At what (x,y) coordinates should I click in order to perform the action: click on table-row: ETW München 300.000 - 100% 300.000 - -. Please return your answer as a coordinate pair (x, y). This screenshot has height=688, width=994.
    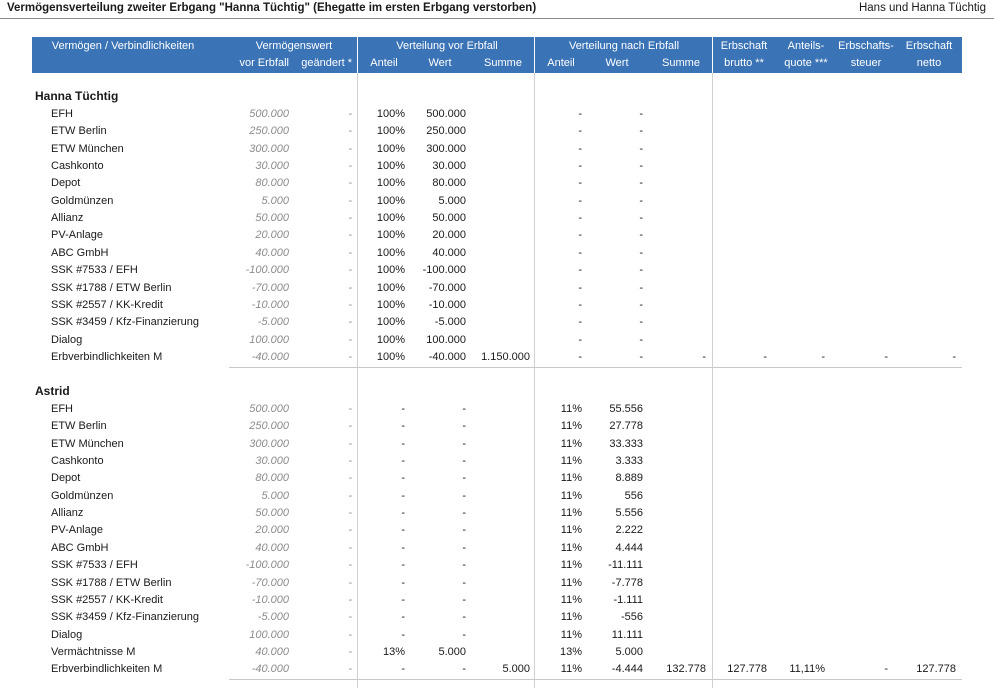
    Looking at the image, I should click on (497, 150).